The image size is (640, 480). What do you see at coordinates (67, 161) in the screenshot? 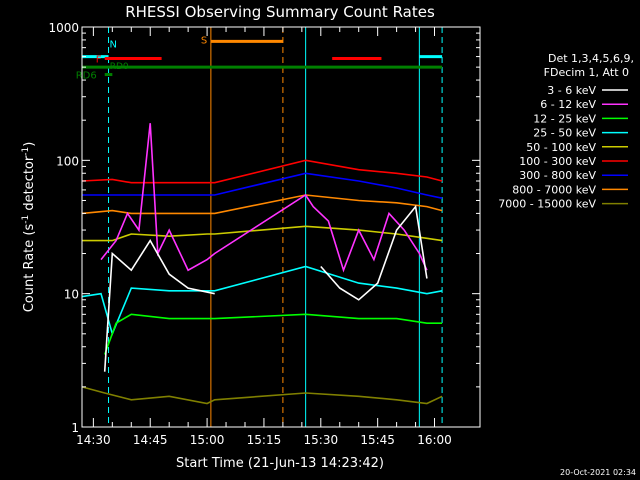
I see `y-tick-label: 100` at bounding box center [67, 161].